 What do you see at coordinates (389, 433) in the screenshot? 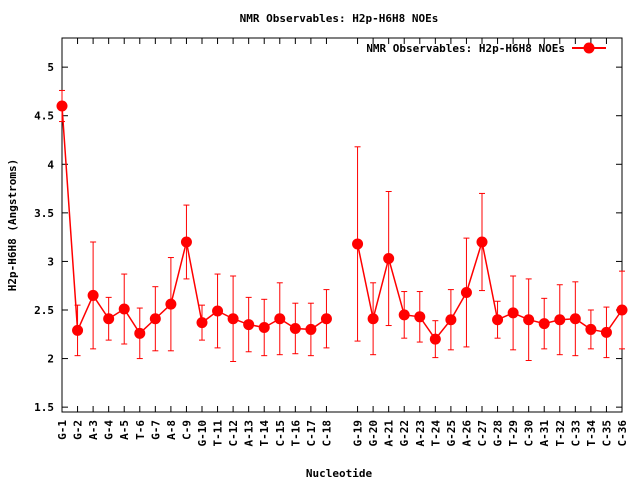
I see `x-tick-label: A-21` at bounding box center [389, 433].